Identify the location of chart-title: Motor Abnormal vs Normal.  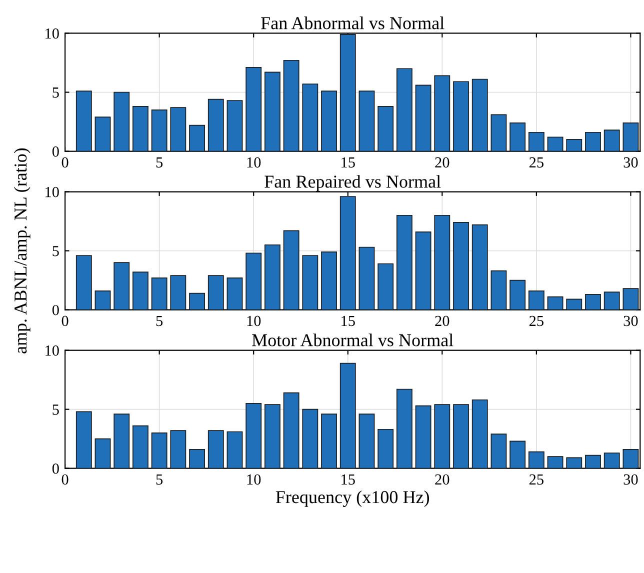
(353, 340).